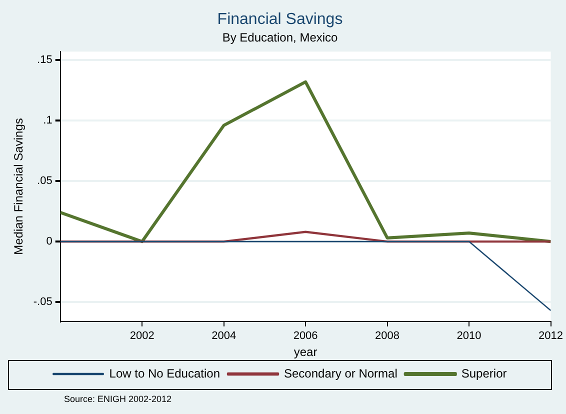 This screenshot has height=414, width=566. I want to click on x-tick-label: 2006, so click(305, 336).